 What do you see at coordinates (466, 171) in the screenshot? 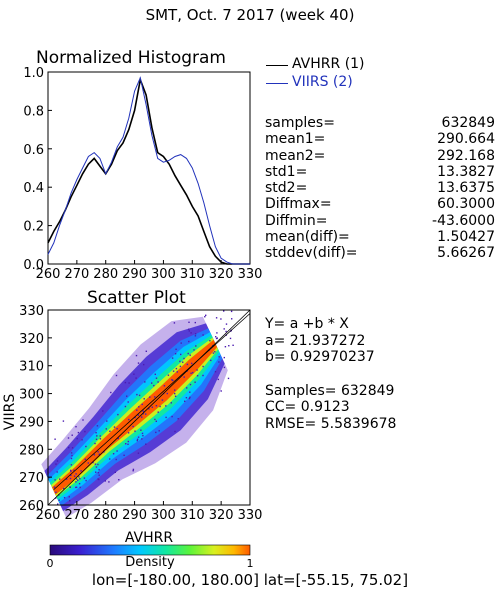
I see `stat-value: 13.3827` at bounding box center [466, 171].